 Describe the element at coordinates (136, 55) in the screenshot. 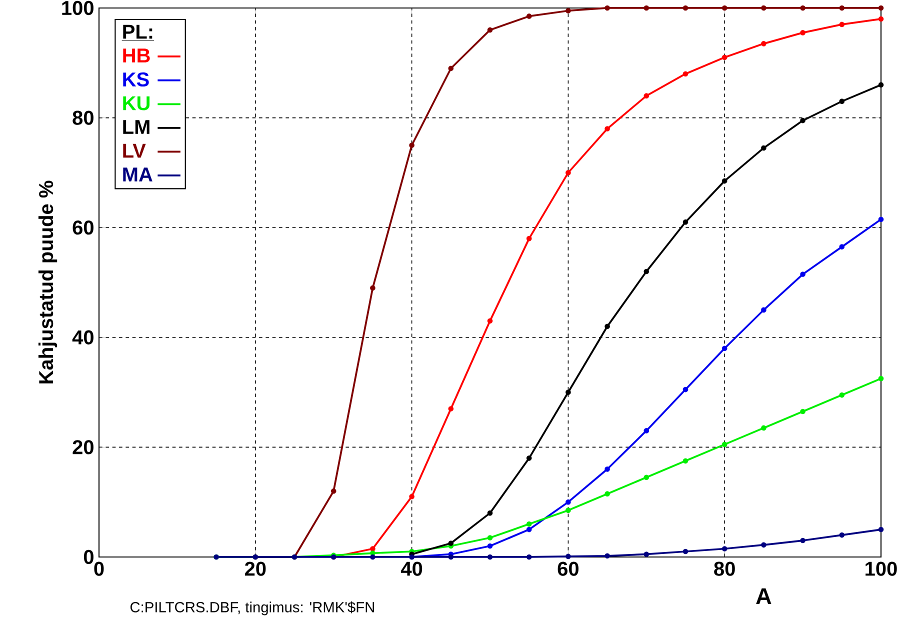

I see `legend-label: HB` at that location.